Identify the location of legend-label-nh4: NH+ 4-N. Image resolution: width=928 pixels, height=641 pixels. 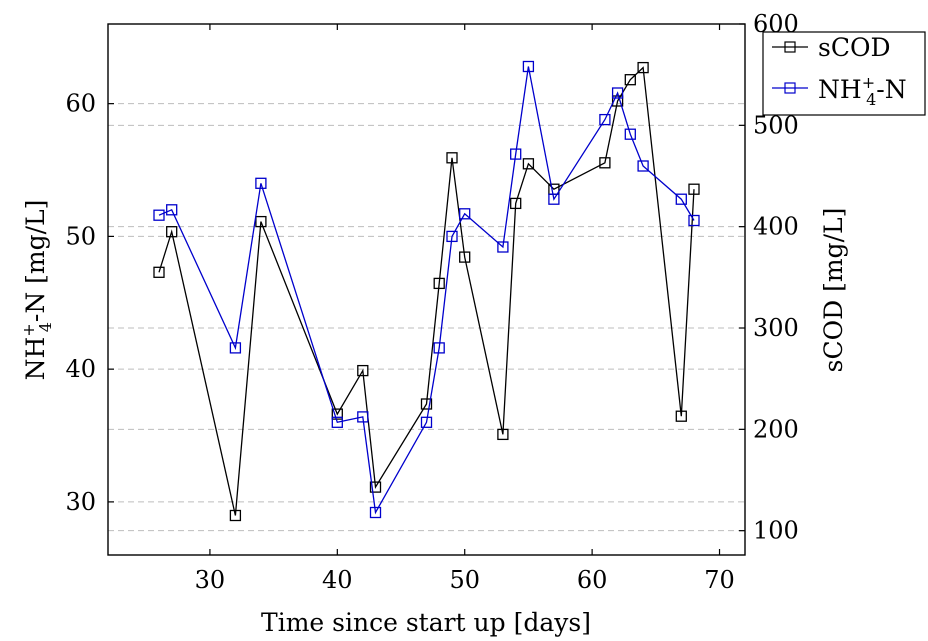
(862, 91).